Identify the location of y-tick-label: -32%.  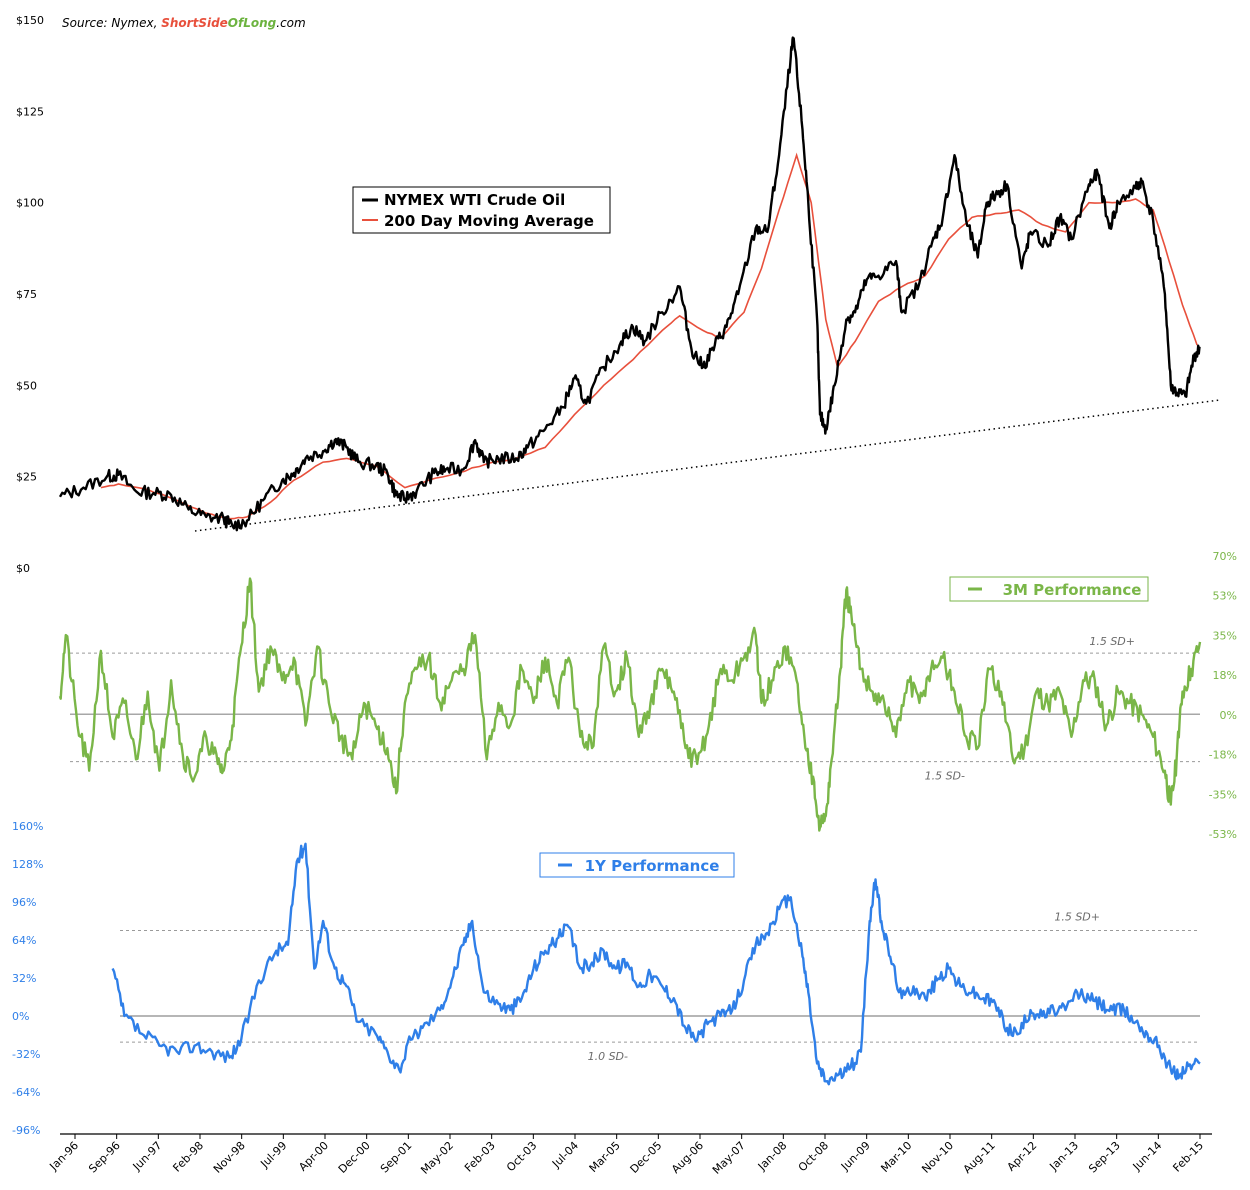
(26, 1054).